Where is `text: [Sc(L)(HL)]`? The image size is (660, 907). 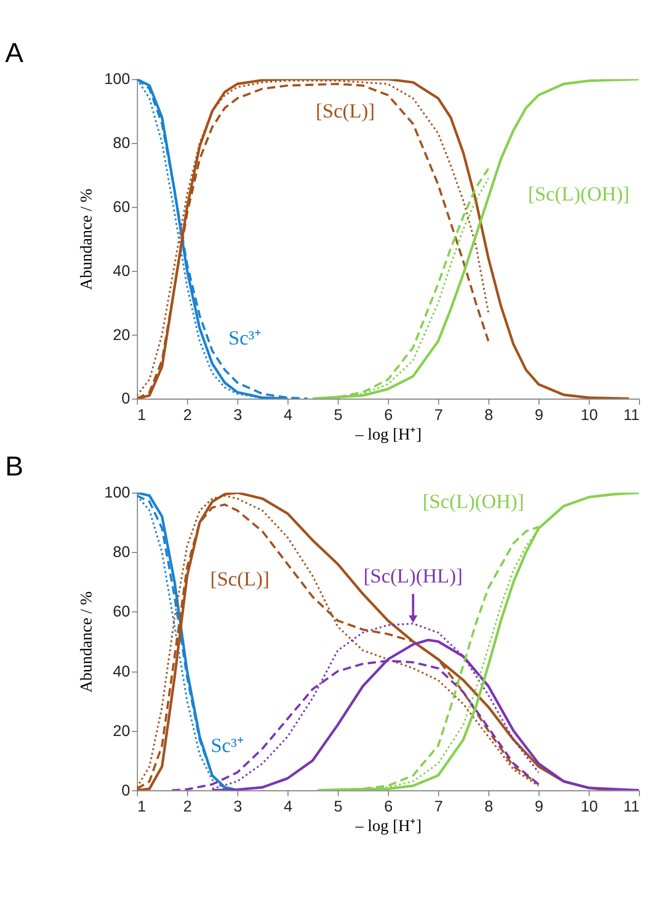
text: [Sc(L)(HL)] is located at coordinates (413, 576).